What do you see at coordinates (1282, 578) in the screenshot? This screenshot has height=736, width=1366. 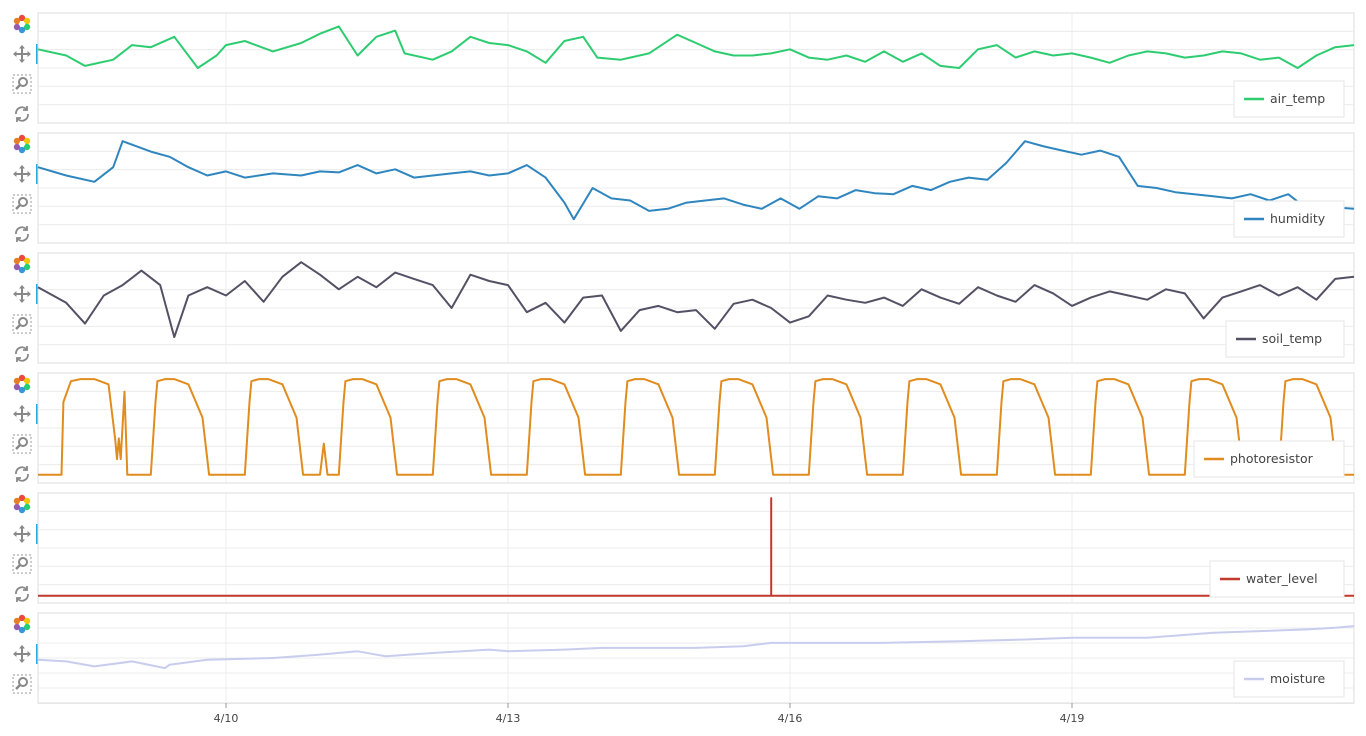 I see `legend-label: water_level` at bounding box center [1282, 578].